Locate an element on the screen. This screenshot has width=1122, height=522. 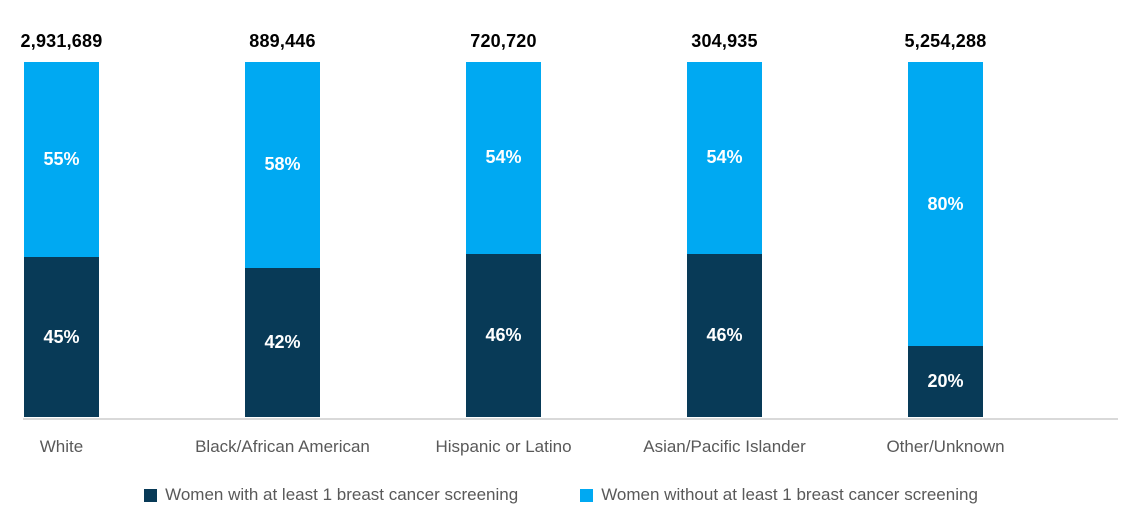
bar-segment-with-screening: 20% is located at coordinates (945, 381).